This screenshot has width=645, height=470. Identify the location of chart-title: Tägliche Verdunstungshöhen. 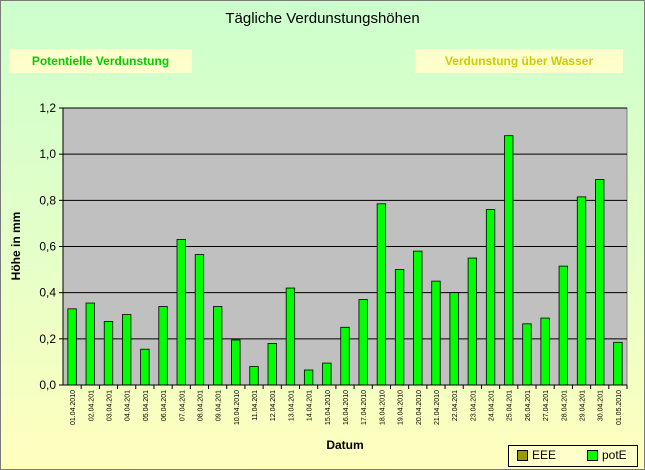
(322, 18).